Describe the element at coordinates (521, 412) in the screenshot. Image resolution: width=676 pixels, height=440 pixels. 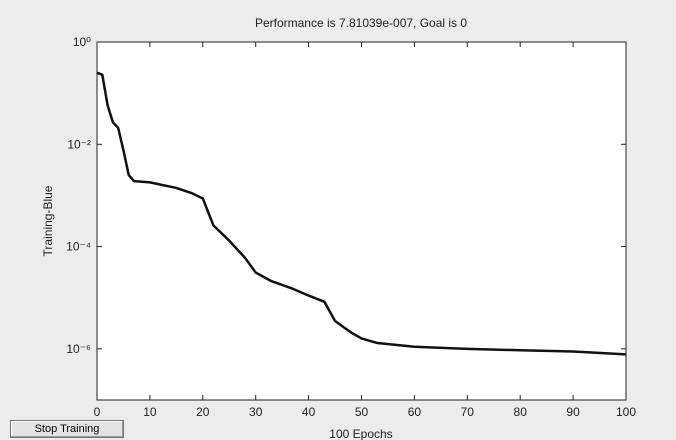
I see `x-tick-label: 80` at that location.